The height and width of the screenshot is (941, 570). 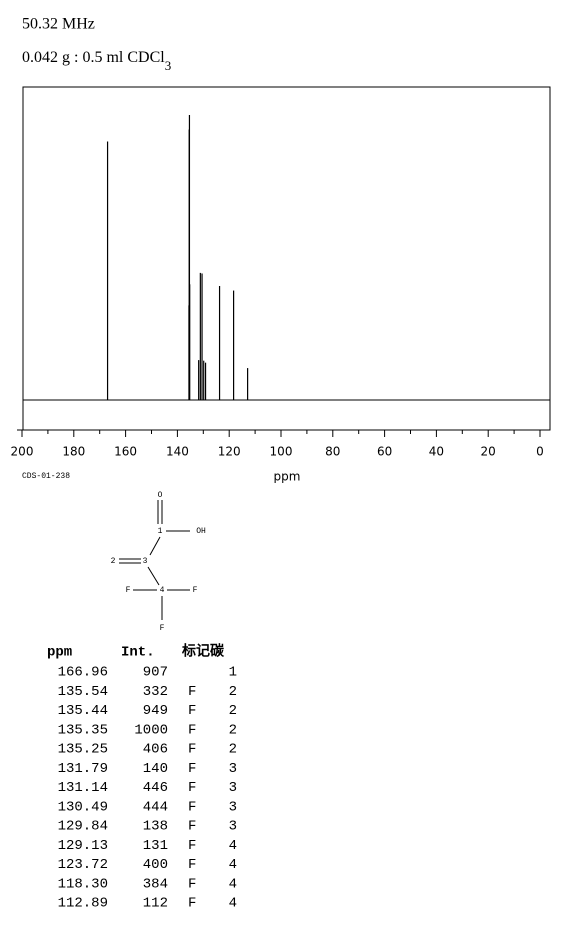 I want to click on x-tick-label: 140, so click(x=177, y=452).